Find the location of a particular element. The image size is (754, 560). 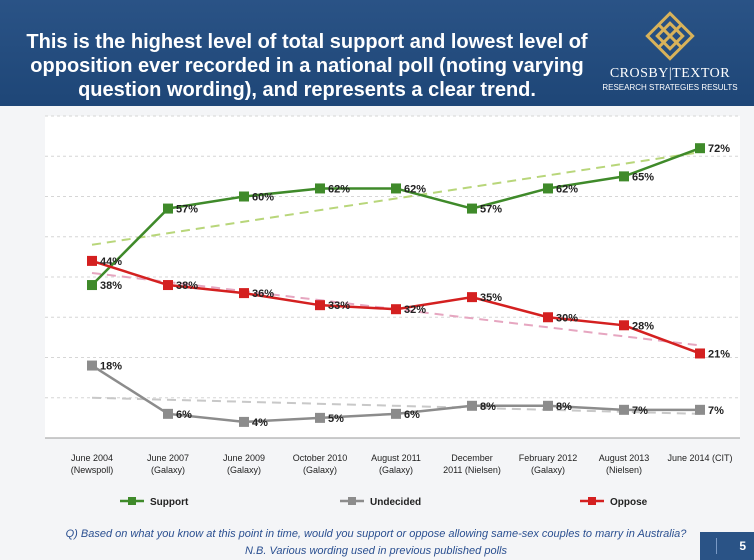

data-label-oppose: 33% is located at coordinates (339, 306).